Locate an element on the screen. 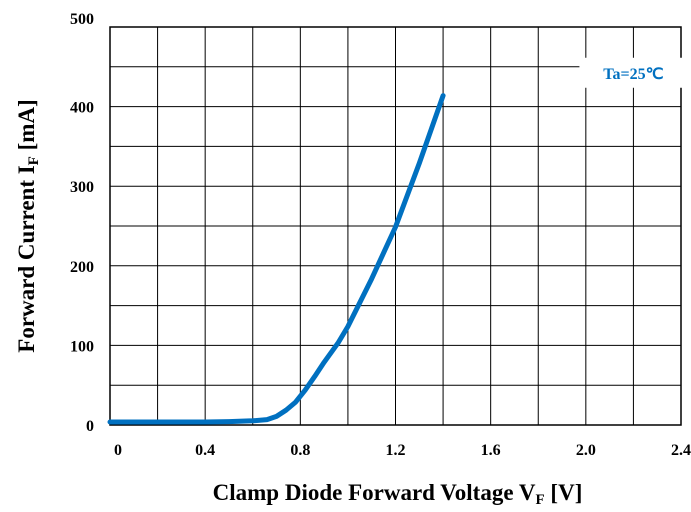  y-tick-label: 400 is located at coordinates (82, 108).